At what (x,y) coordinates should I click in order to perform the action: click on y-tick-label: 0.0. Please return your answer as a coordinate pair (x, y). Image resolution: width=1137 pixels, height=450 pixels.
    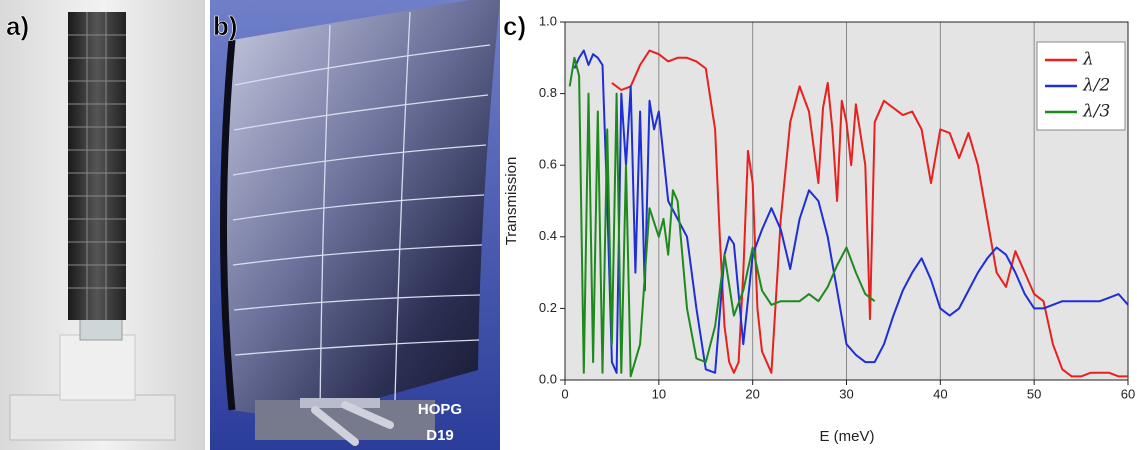
    Looking at the image, I should click on (548, 378).